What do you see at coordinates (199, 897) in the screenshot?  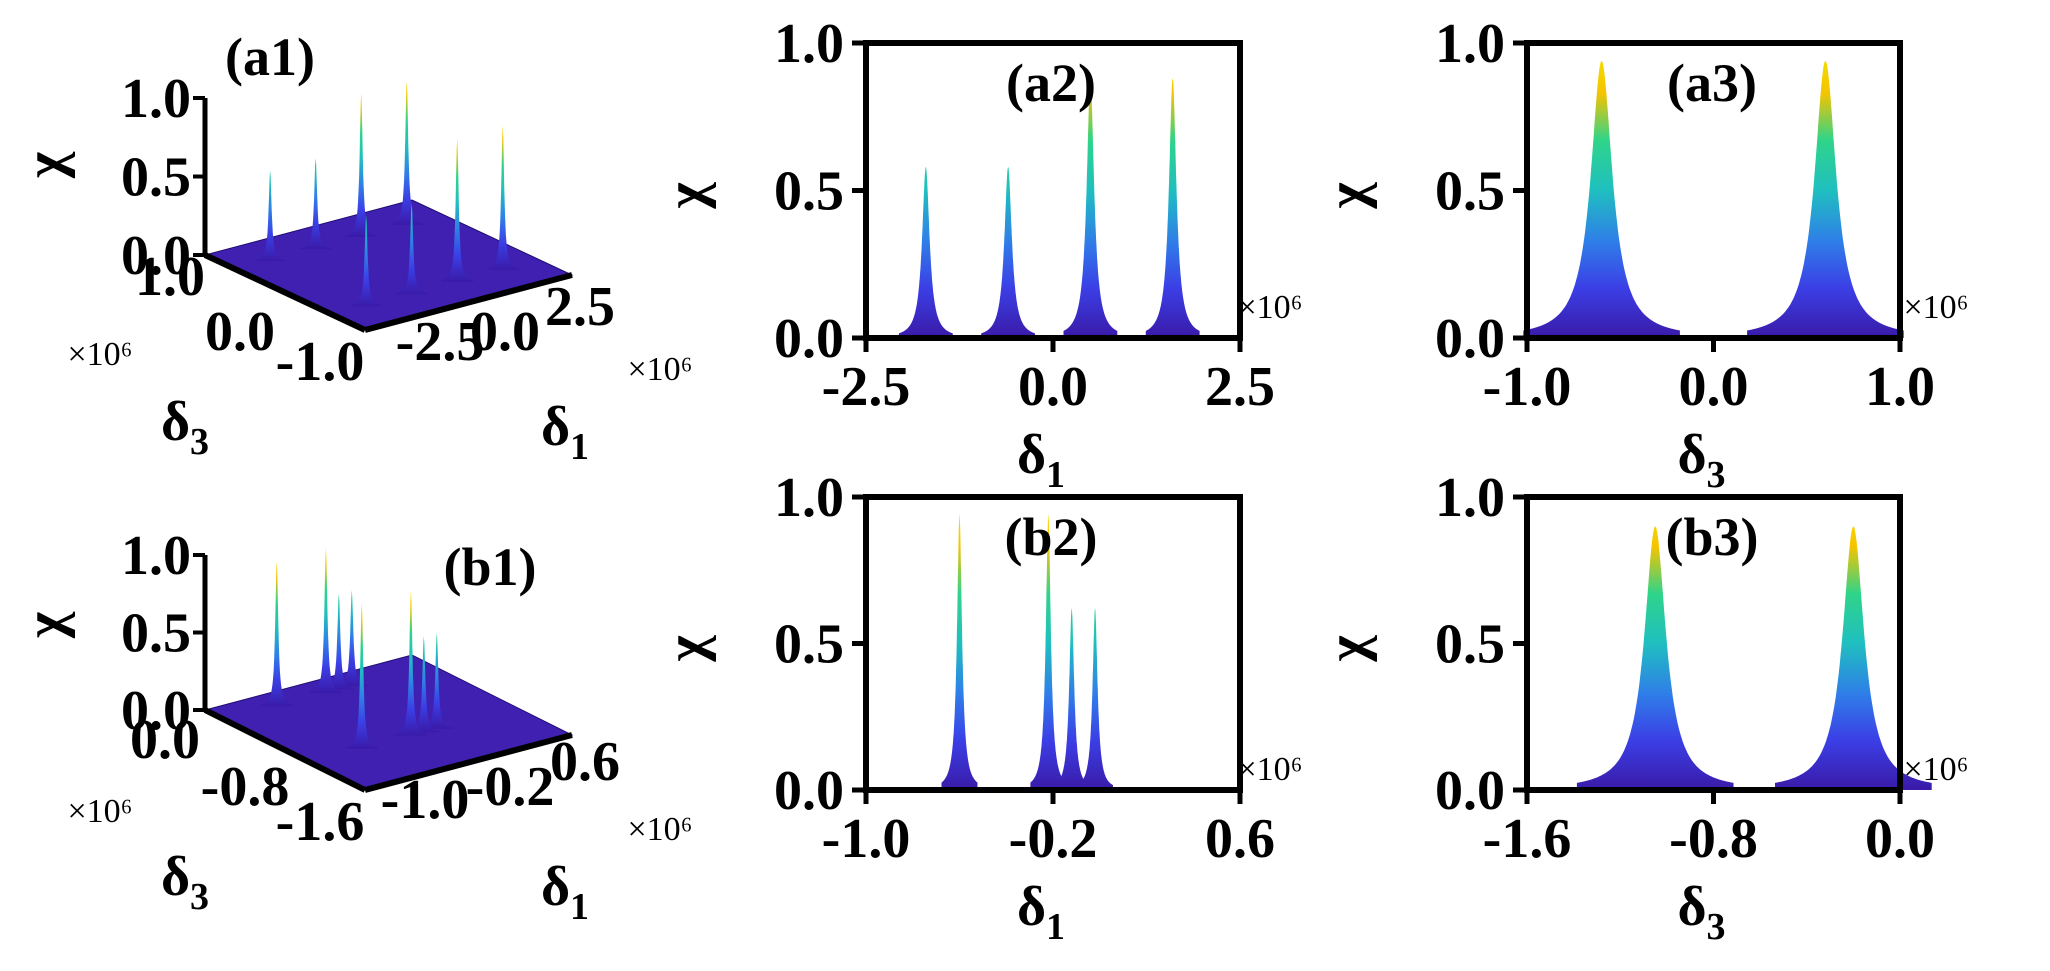 I see `y-axis-label-subscript: 3` at bounding box center [199, 897].